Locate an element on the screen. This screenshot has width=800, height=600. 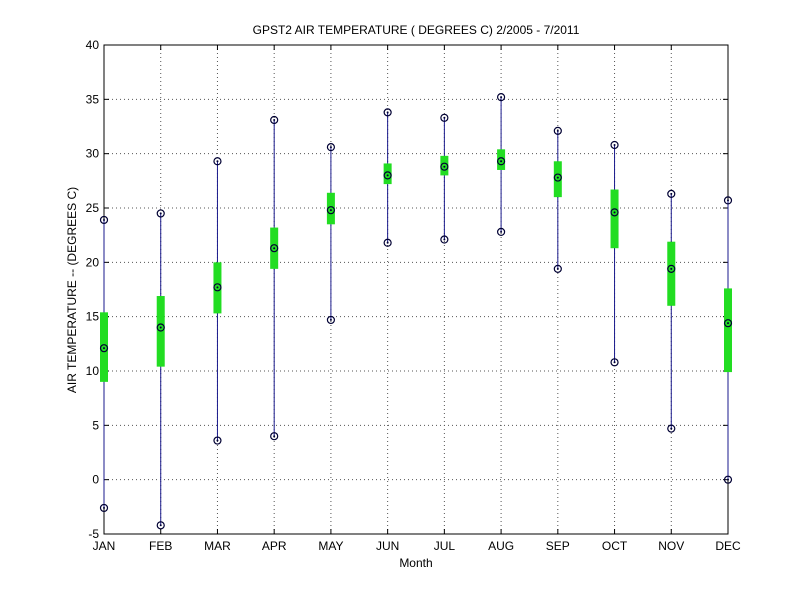
min-marker-sep is located at coordinates (557, 268).